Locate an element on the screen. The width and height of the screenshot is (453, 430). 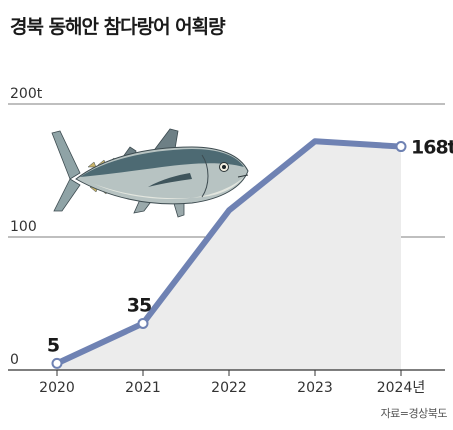
source-note: 자료=경상북도 is located at coordinates (414, 413).